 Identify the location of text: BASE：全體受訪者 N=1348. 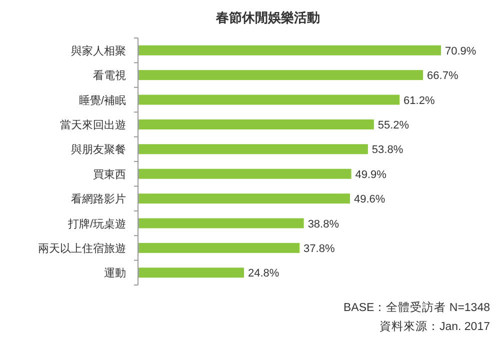
(417, 307).